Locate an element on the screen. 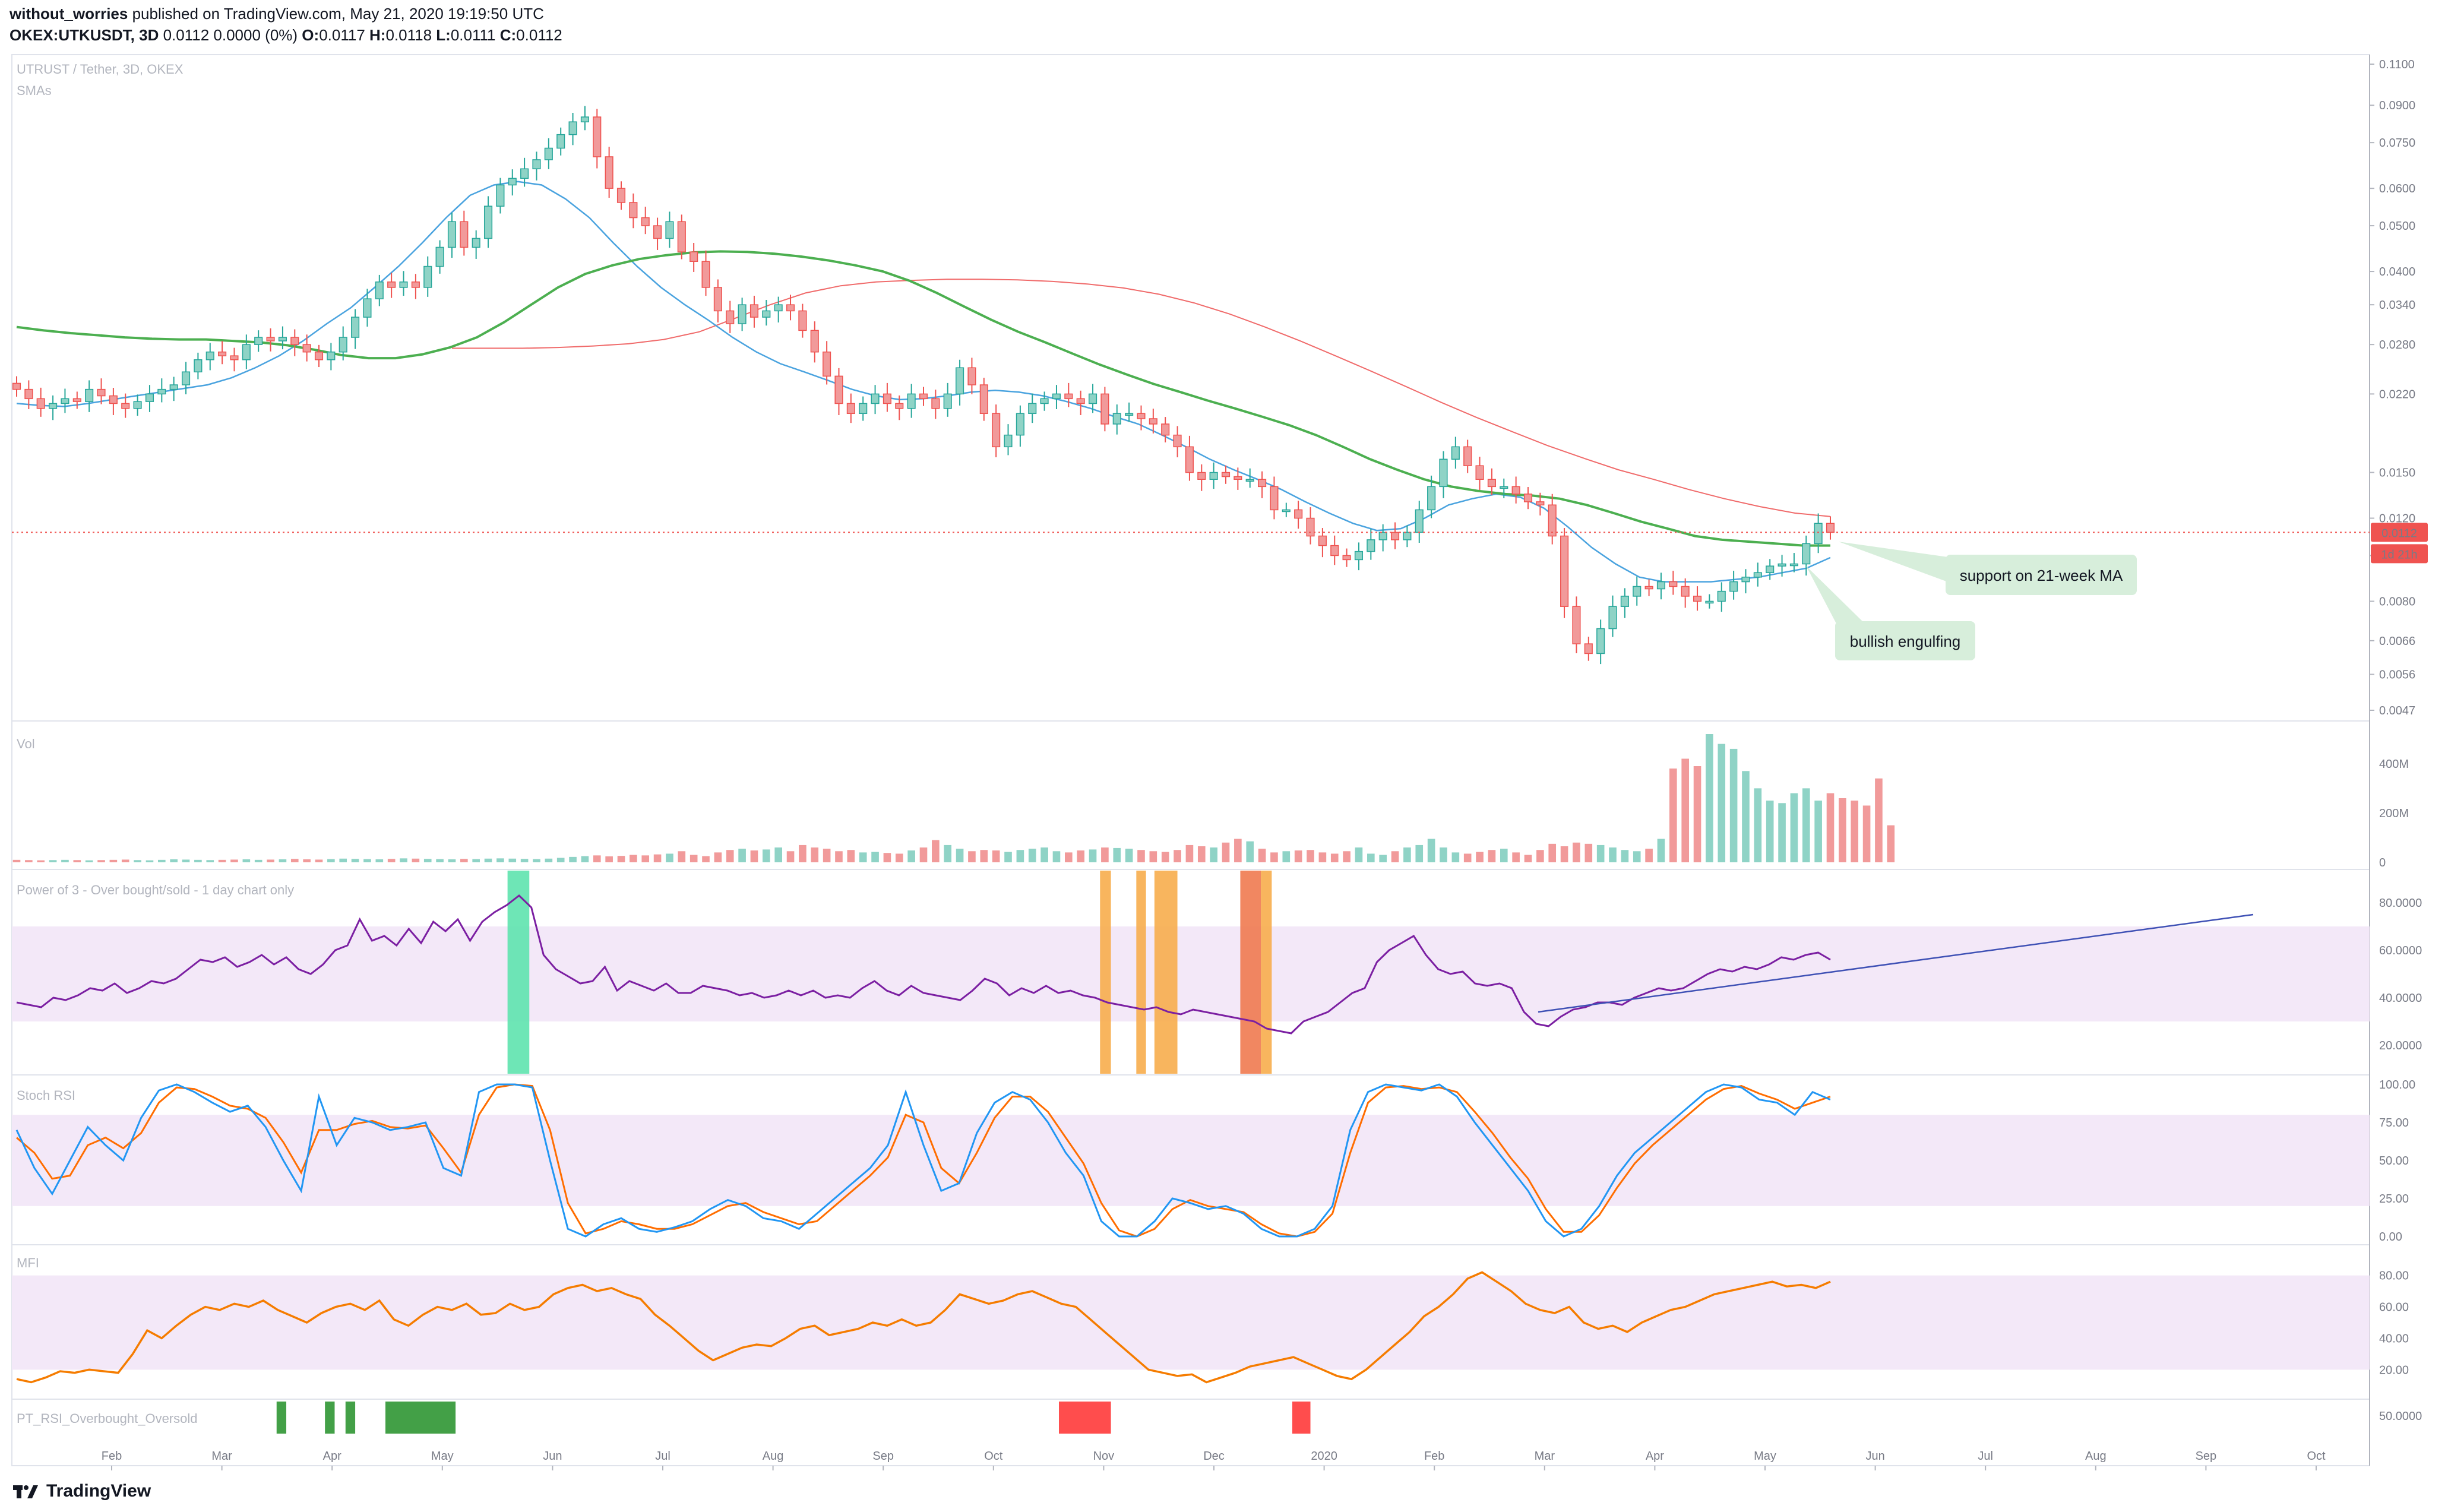 The image size is (2448, 1512). tradingview-brand: TradingView is located at coordinates (98, 1491).